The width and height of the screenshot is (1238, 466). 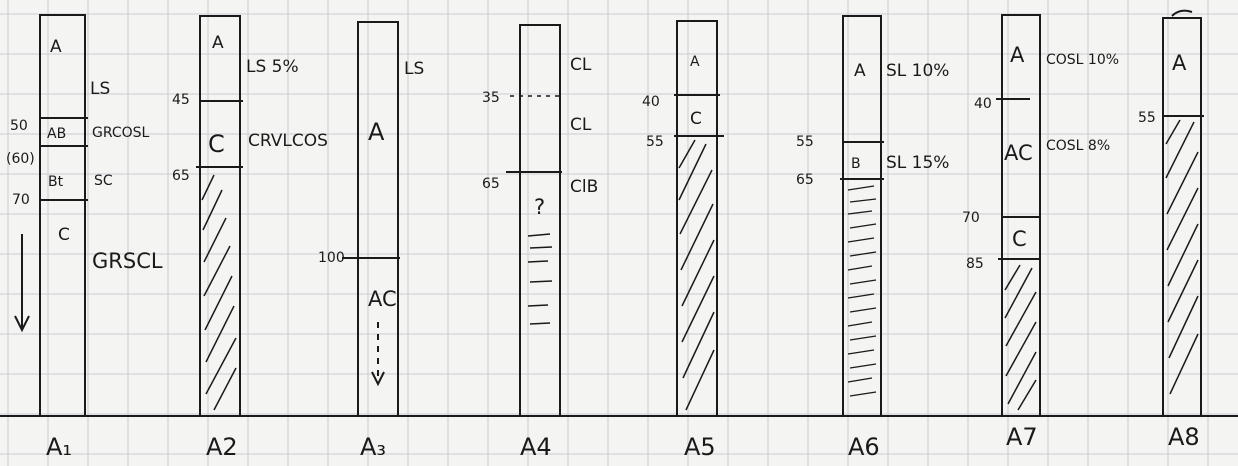 What do you see at coordinates (127, 261) in the screenshot?
I see `texture-label: GRSCL` at bounding box center [127, 261].